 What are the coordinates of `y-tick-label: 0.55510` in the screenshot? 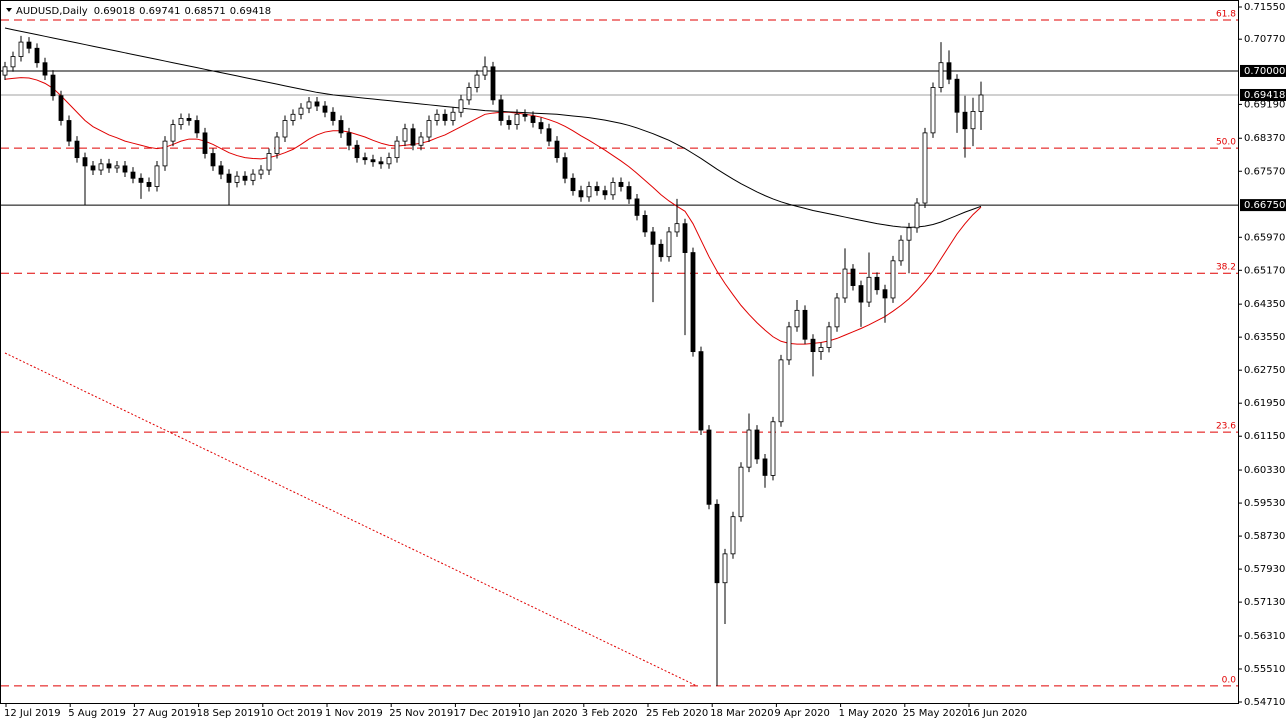 It's located at (1264, 669).